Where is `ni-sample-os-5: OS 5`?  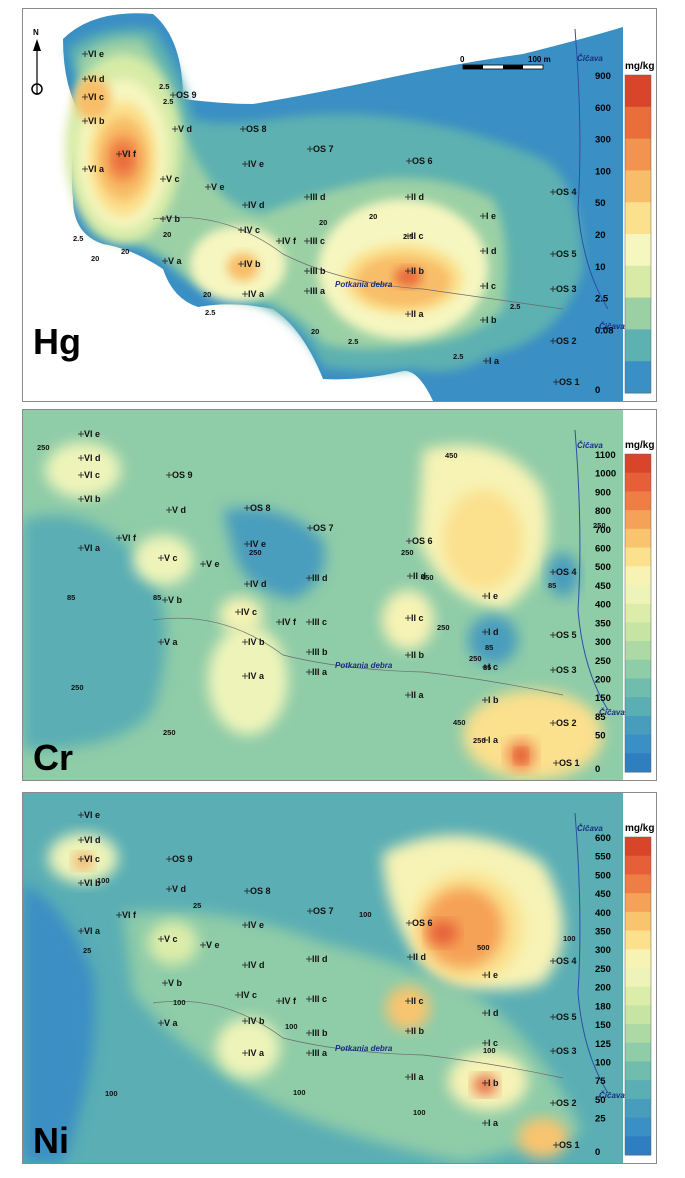 ni-sample-os-5: OS 5 is located at coordinates (563, 1017).